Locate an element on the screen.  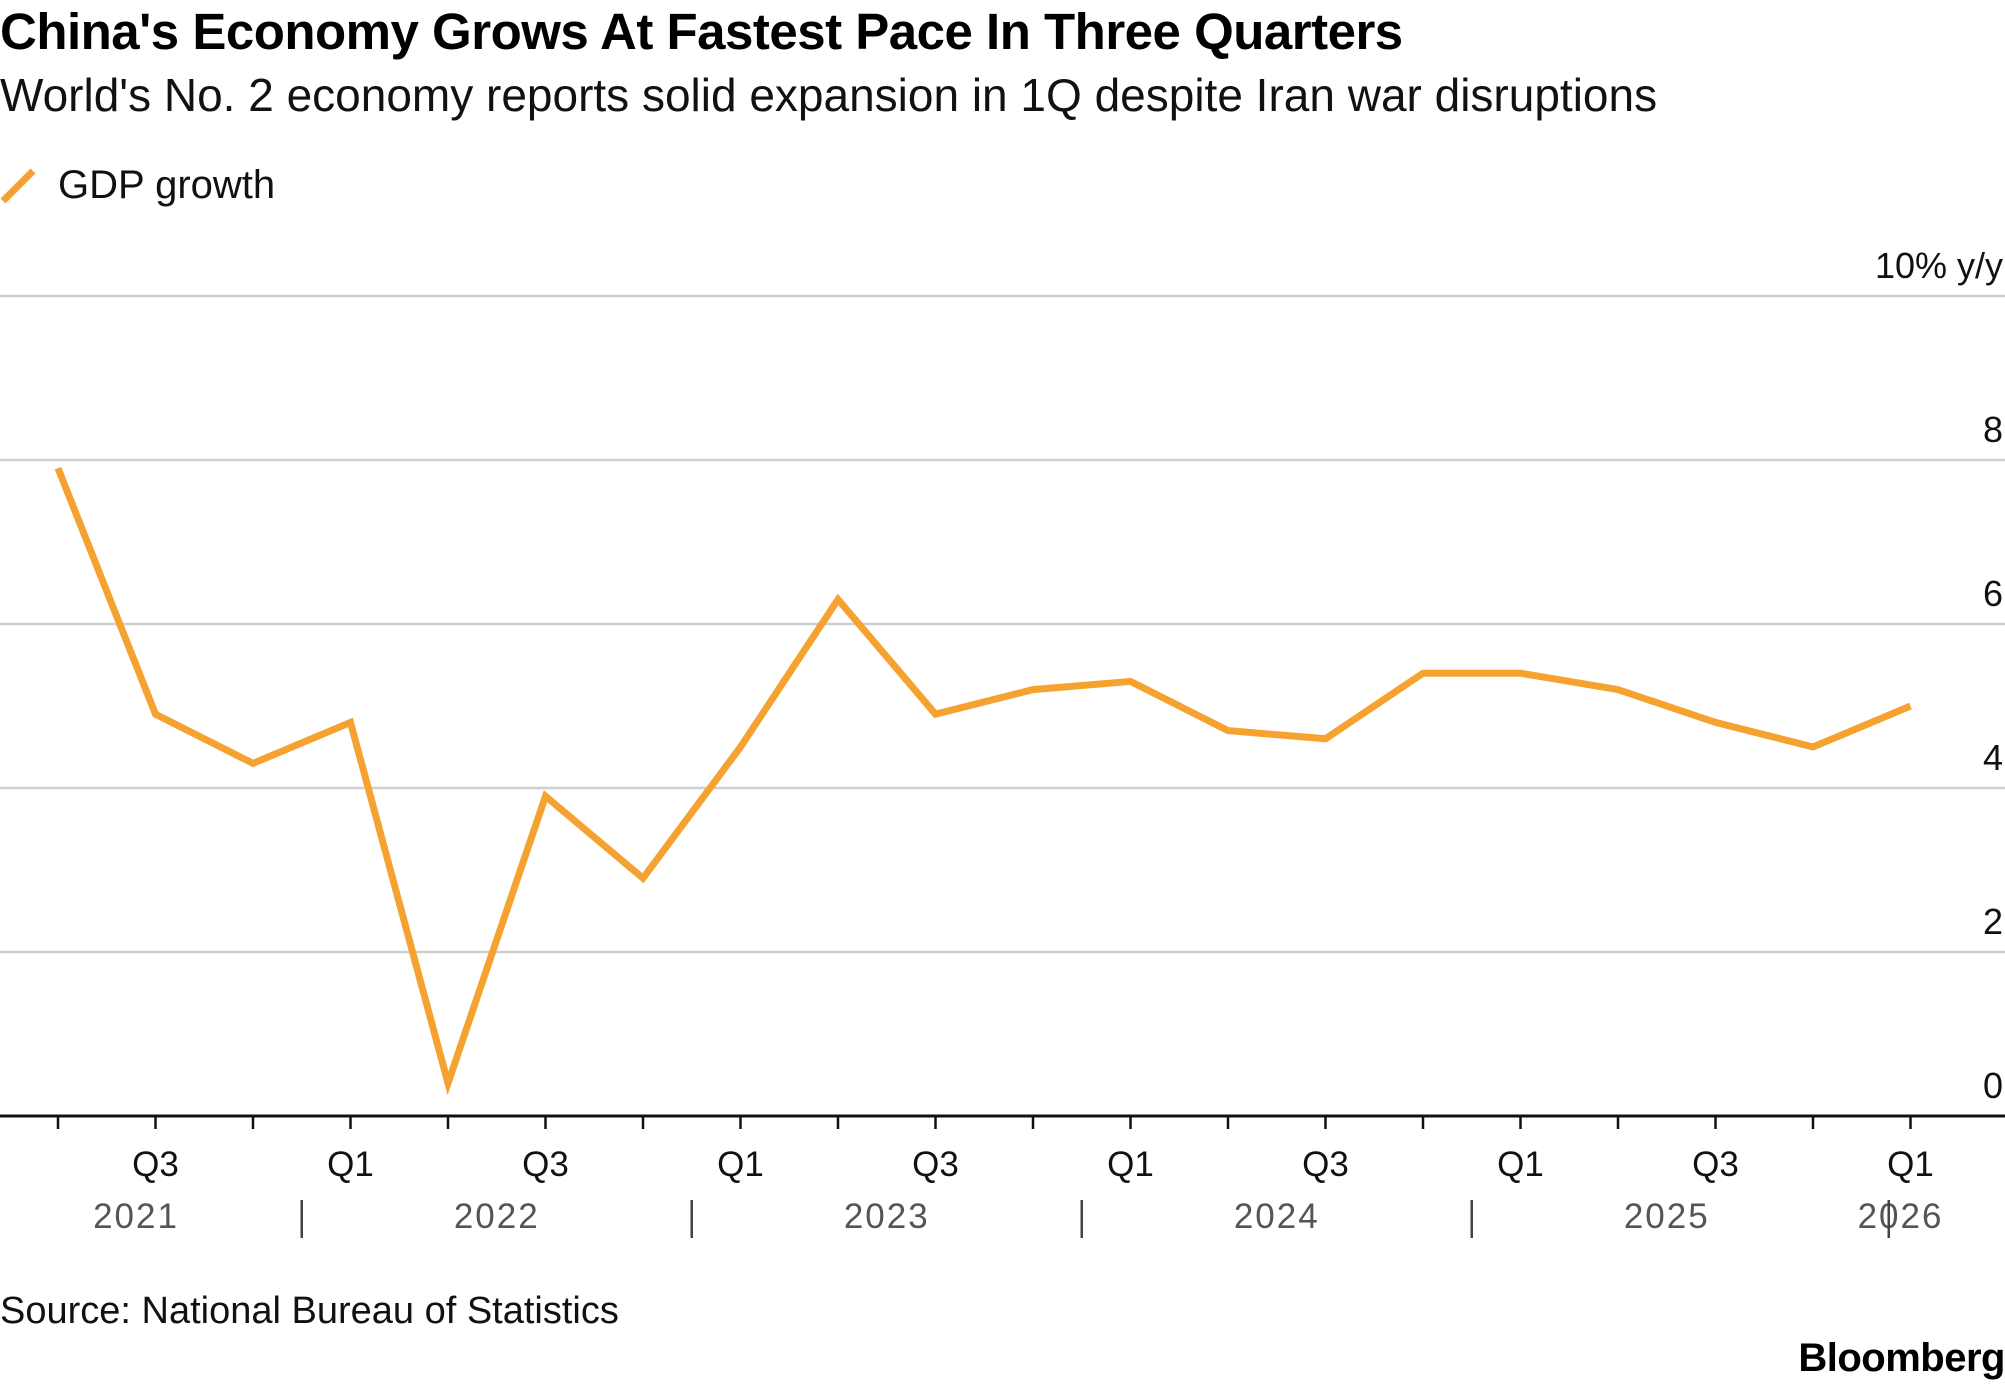
data-point-2025-Q2 is located at coordinates (1618, 689).